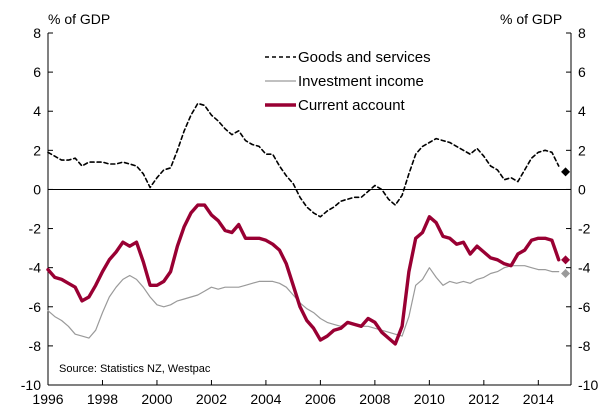 This screenshot has width=614, height=419. I want to click on y-tick-label-right: -8, so click(584, 346).